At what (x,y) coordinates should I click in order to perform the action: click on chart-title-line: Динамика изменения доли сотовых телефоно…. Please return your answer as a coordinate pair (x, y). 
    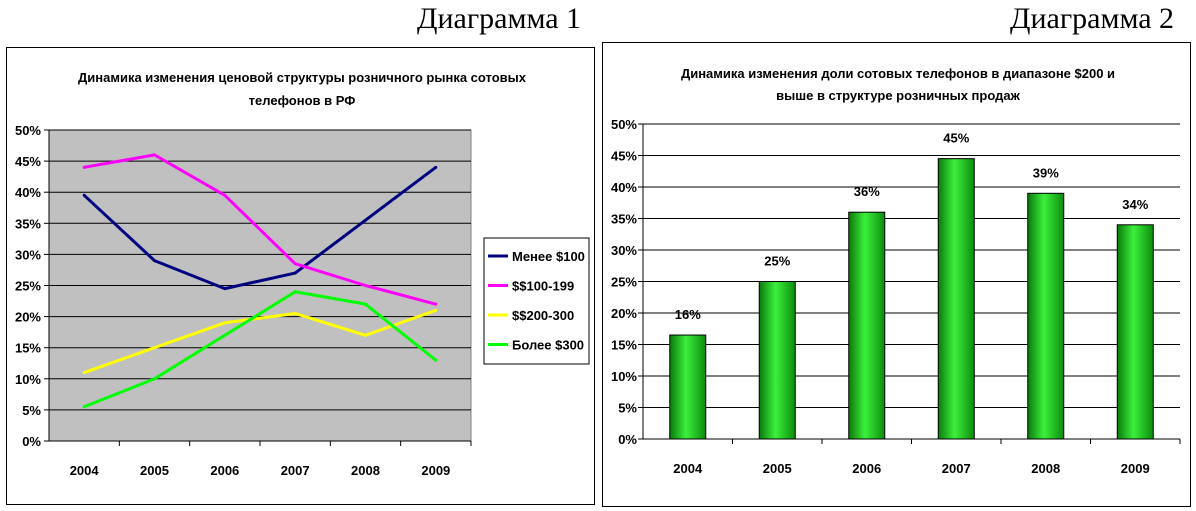
    Looking at the image, I should click on (898, 73).